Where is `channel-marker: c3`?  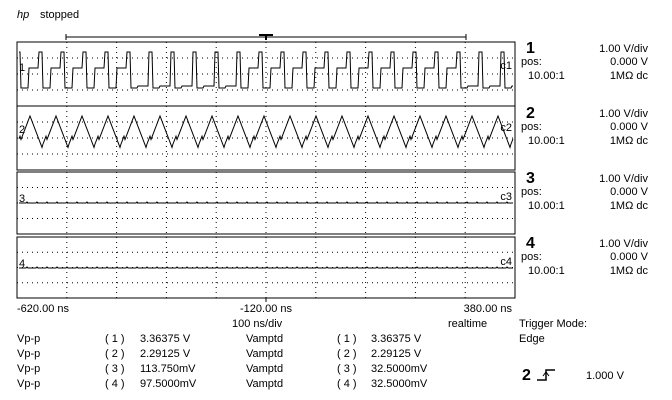 channel-marker: c3 is located at coordinates (506, 197).